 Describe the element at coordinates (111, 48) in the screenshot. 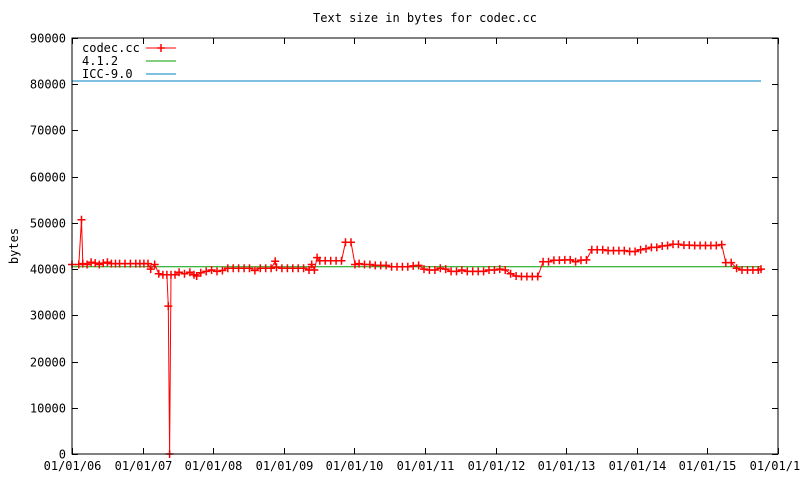

I see `legend-label: codec.cc` at that location.